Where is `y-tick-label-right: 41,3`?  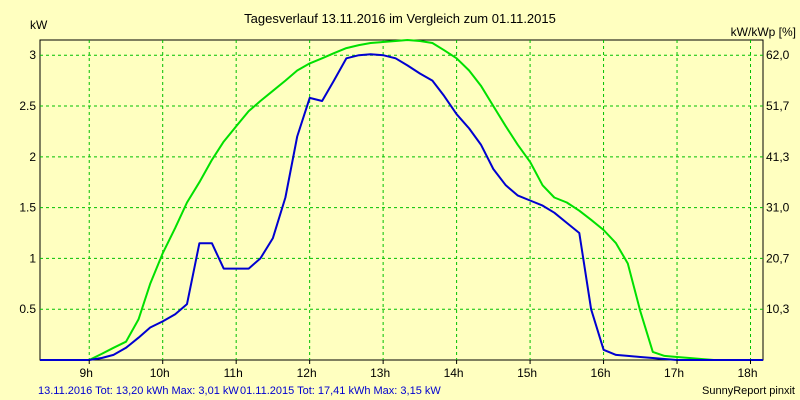
y-tick-label-right: 41,3 is located at coordinates (778, 157).